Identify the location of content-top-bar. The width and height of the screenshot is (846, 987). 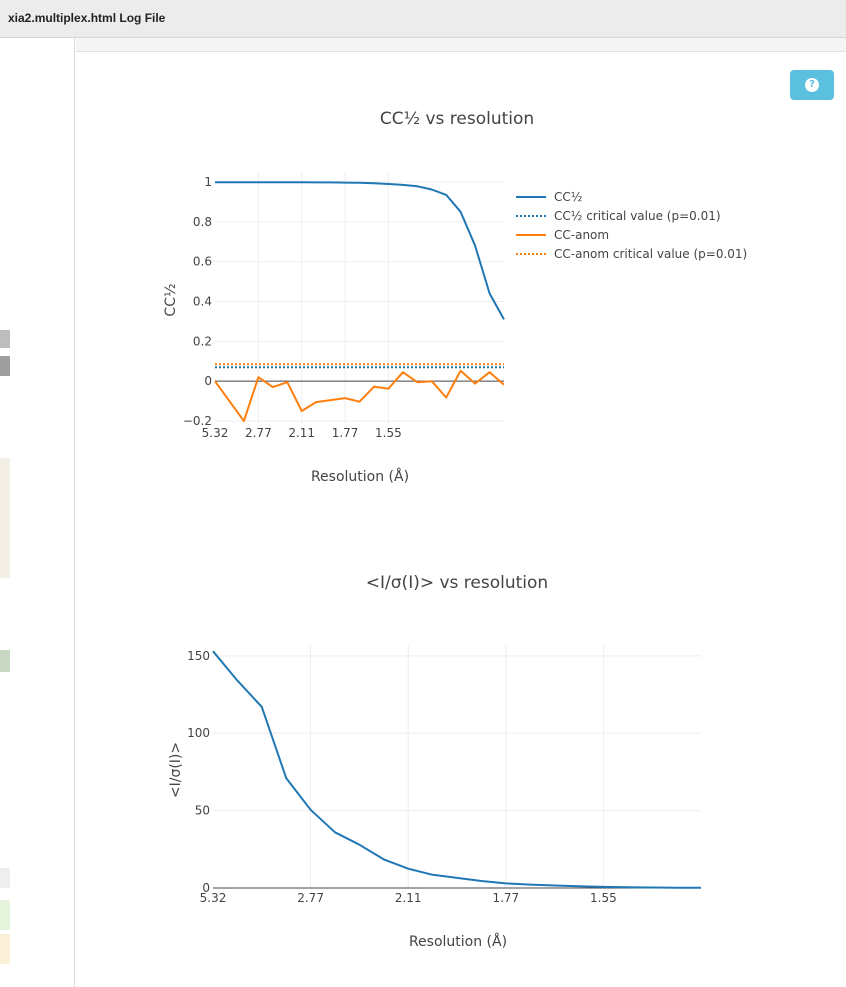
(461, 45).